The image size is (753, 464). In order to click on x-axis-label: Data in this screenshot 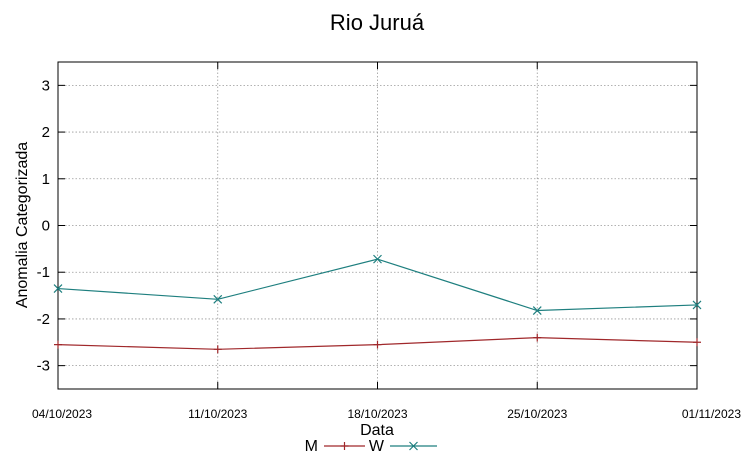, I will do `click(377, 430)`.